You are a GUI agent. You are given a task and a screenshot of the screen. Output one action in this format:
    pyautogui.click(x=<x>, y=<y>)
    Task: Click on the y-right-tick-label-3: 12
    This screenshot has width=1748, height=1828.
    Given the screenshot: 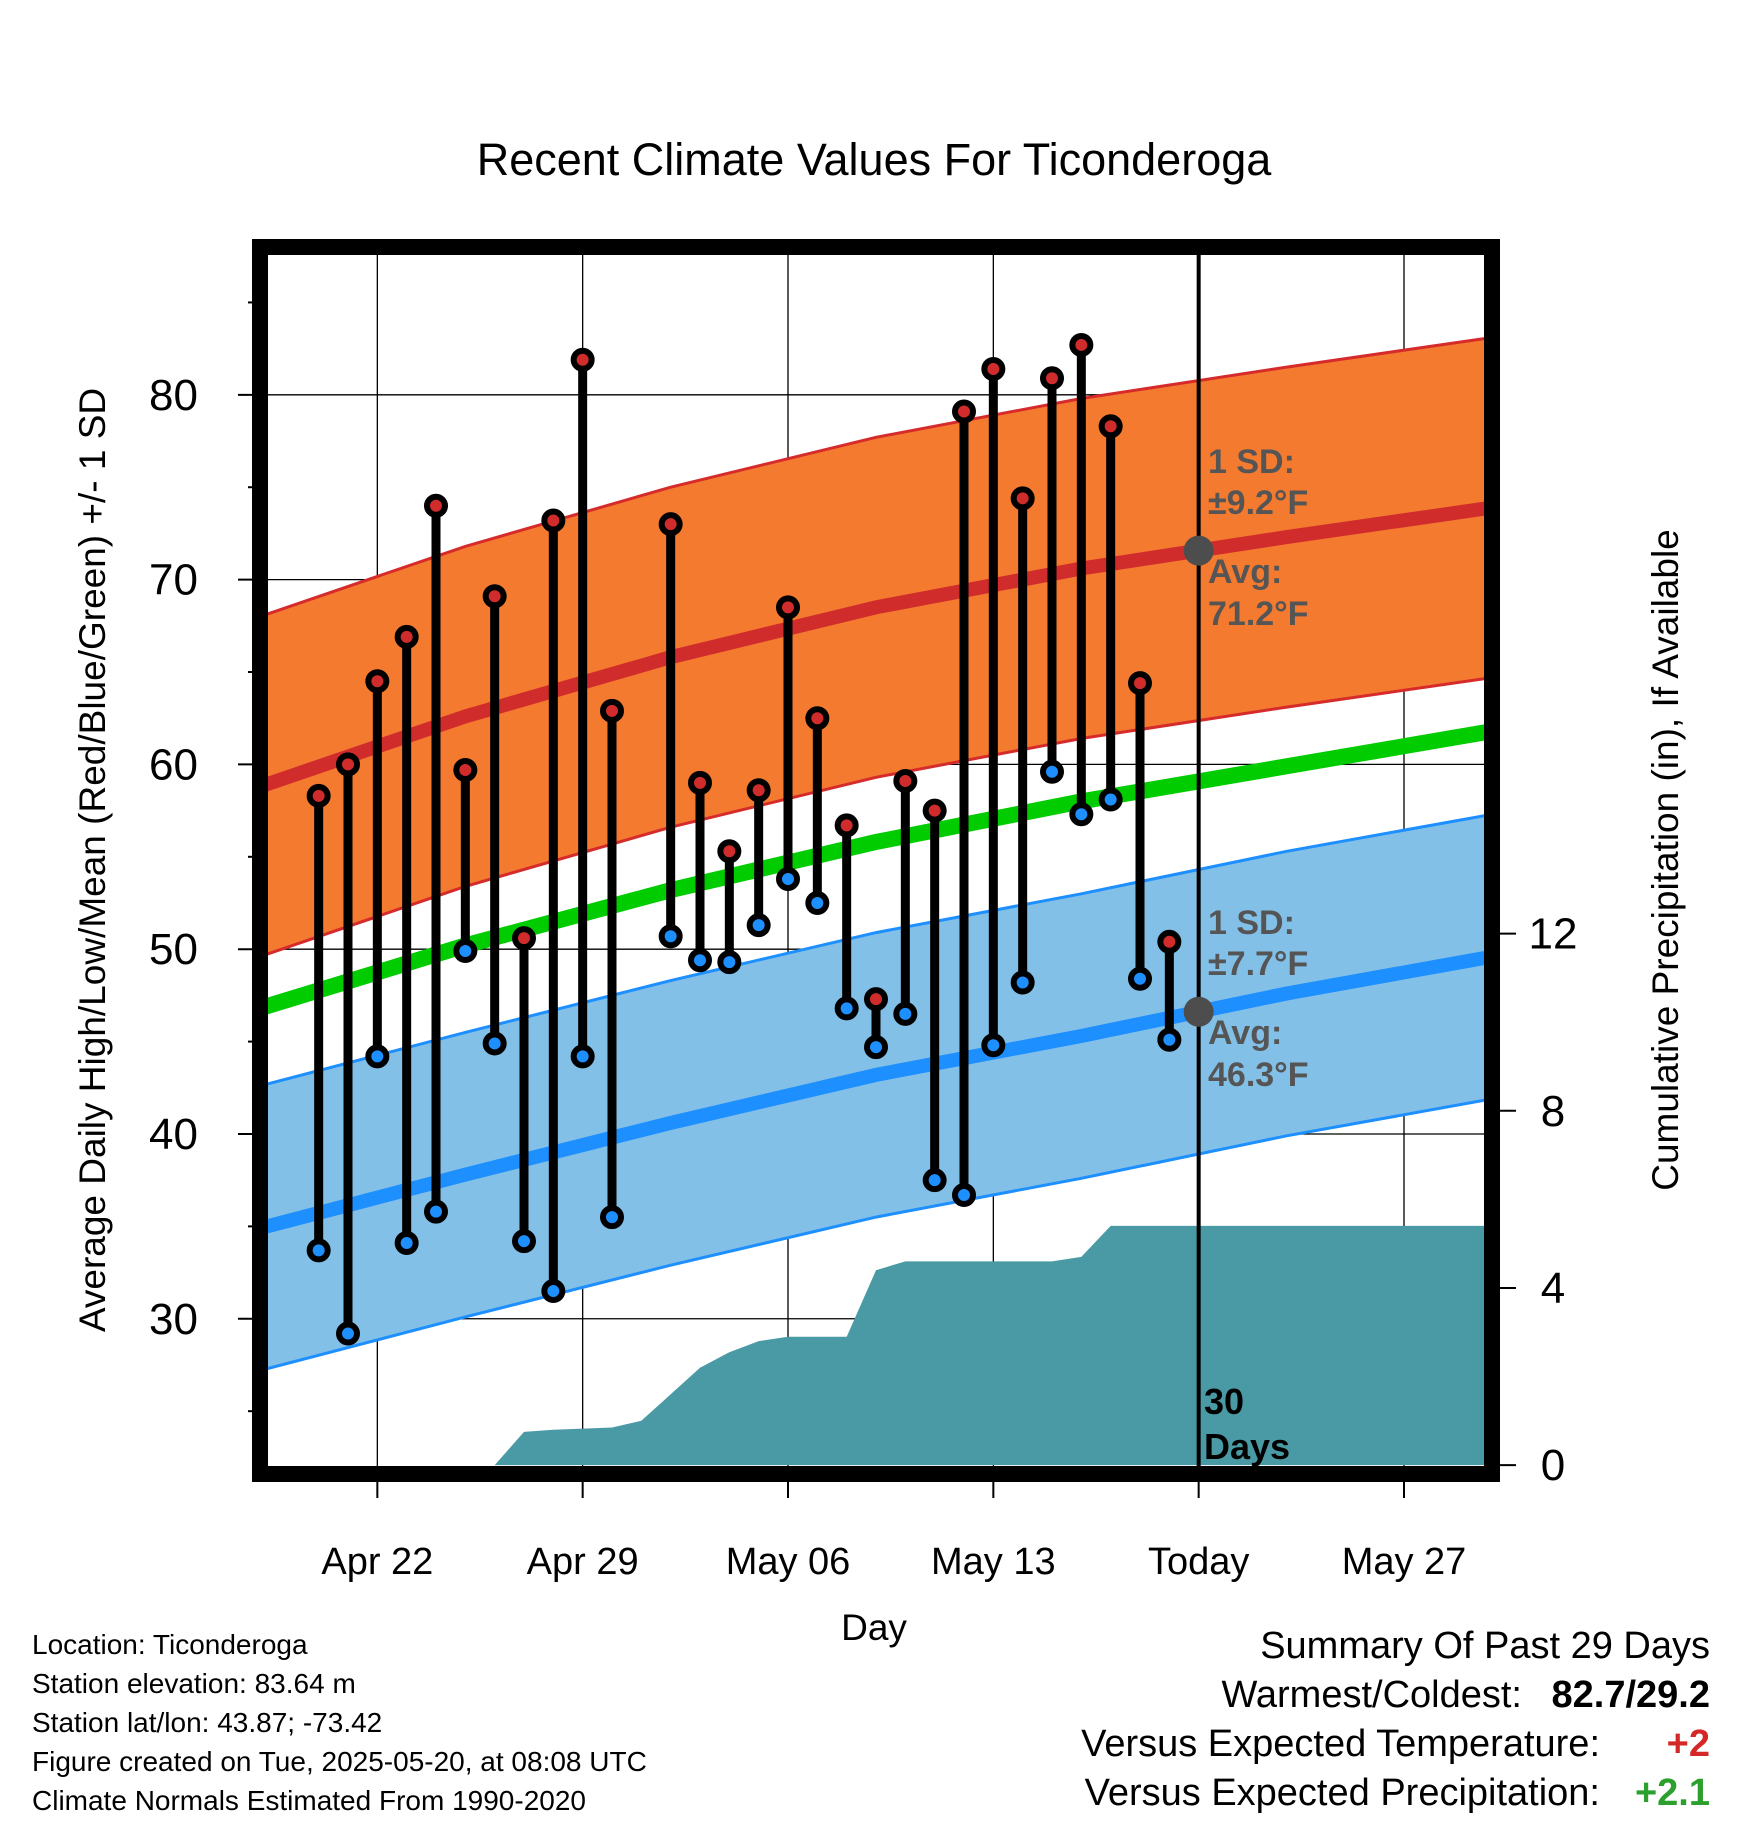 What is the action you would take?
    pyautogui.click(x=1553, y=934)
    